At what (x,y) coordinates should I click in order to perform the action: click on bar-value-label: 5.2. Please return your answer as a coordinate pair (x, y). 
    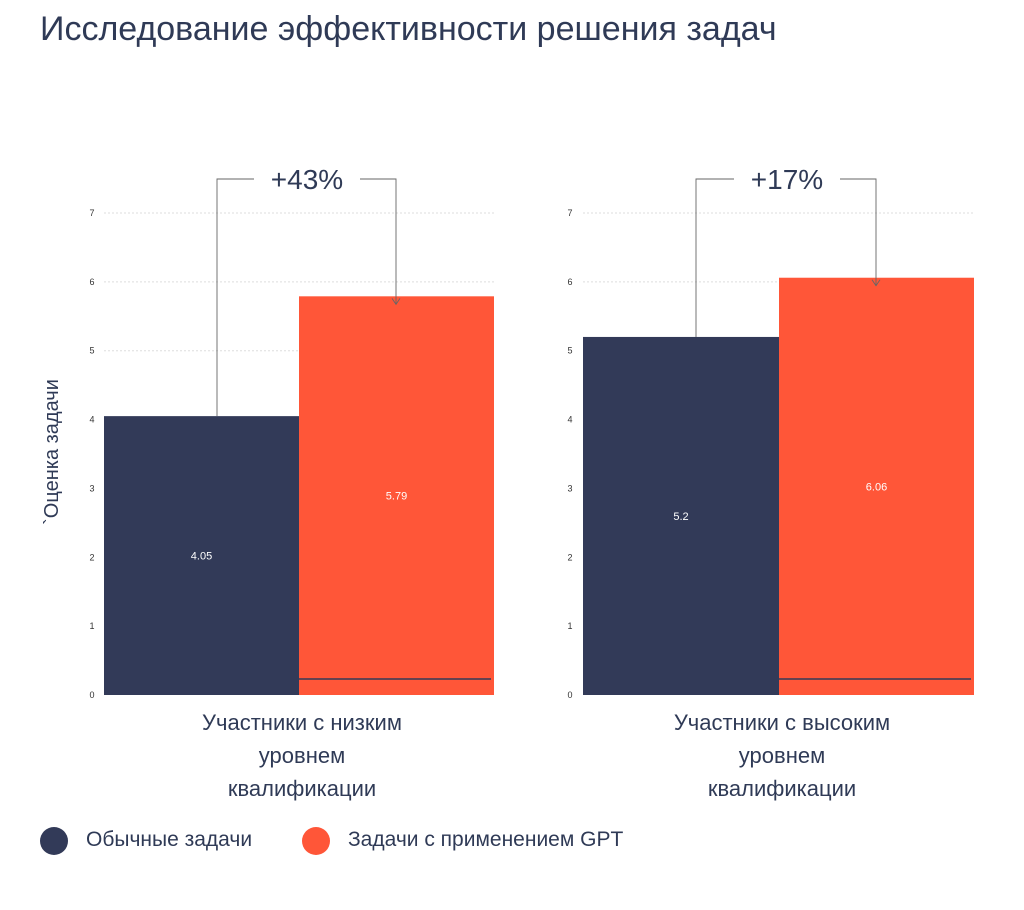
    Looking at the image, I should click on (680, 517).